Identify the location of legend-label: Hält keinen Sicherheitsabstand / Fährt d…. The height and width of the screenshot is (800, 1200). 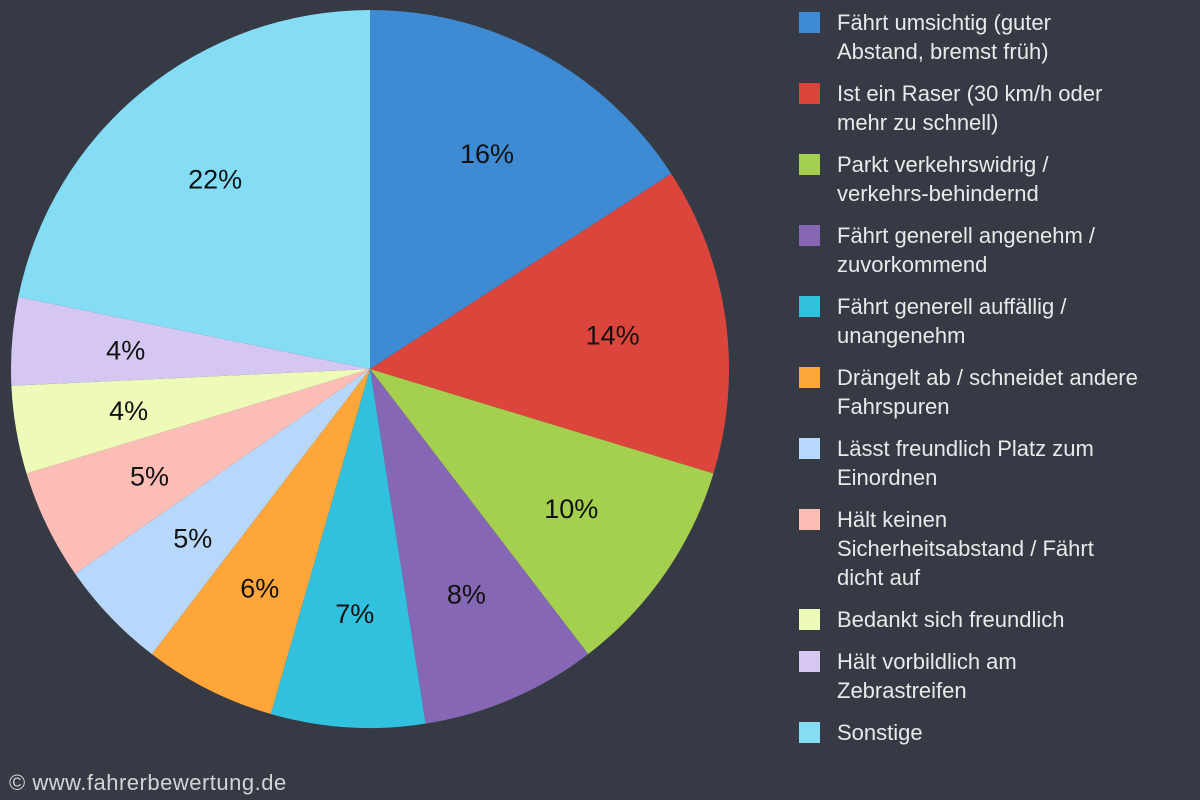
(965, 548).